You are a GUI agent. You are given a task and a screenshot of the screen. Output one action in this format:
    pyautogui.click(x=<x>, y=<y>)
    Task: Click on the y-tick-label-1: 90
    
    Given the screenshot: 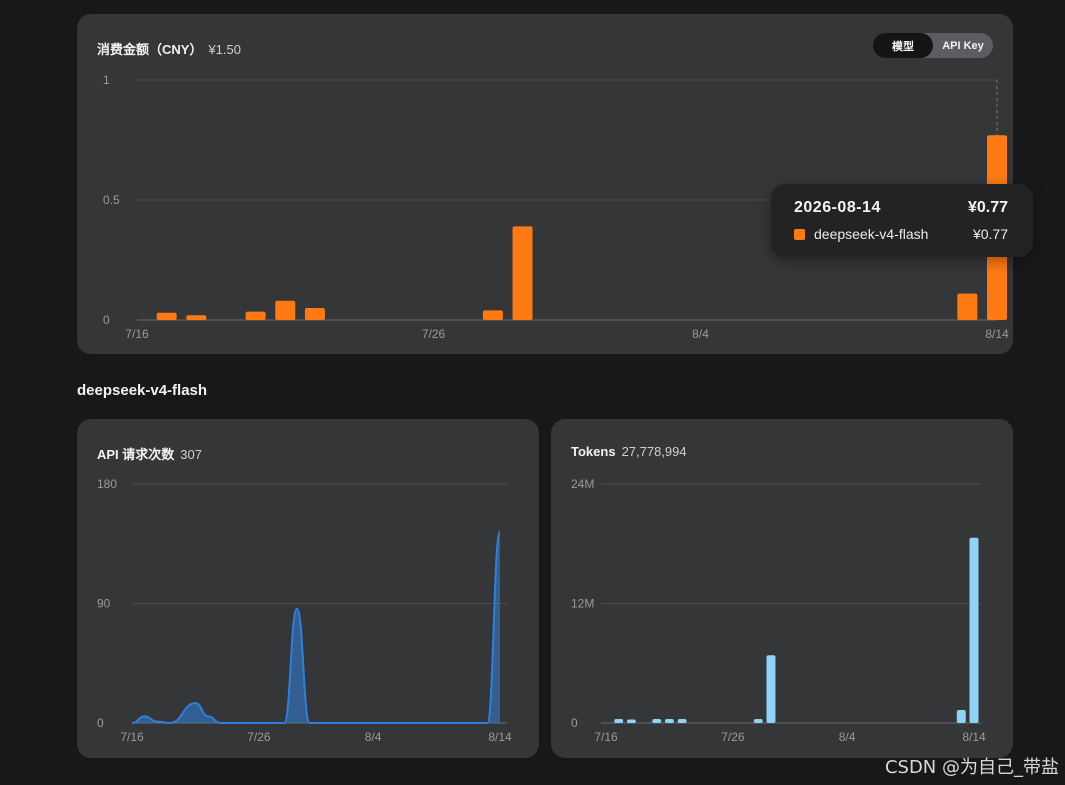 What is the action you would take?
    pyautogui.click(x=104, y=604)
    